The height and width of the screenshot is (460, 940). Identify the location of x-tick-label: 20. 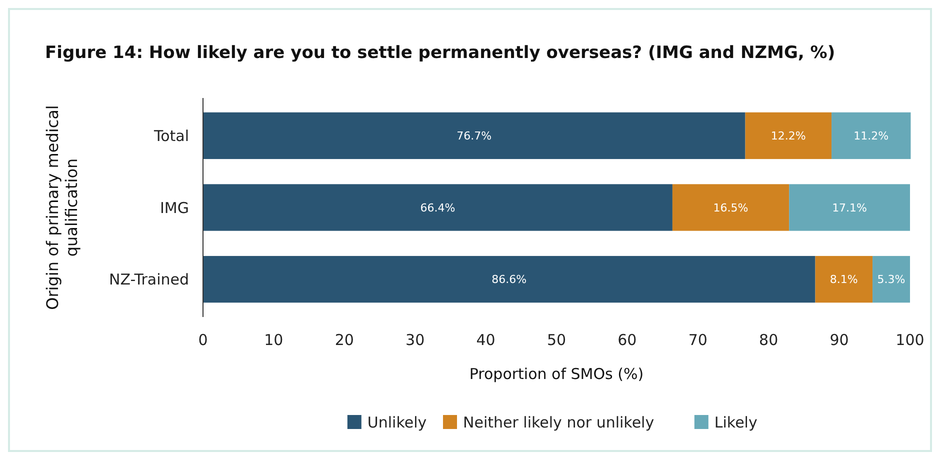
(344, 340).